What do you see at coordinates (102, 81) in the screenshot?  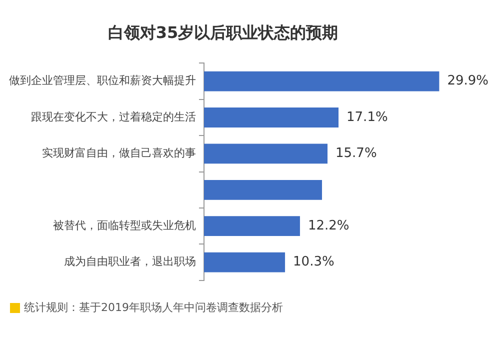 I see `y-tick-label: 做到企业管理层、职位和薪资大幅提升` at bounding box center [102, 81].